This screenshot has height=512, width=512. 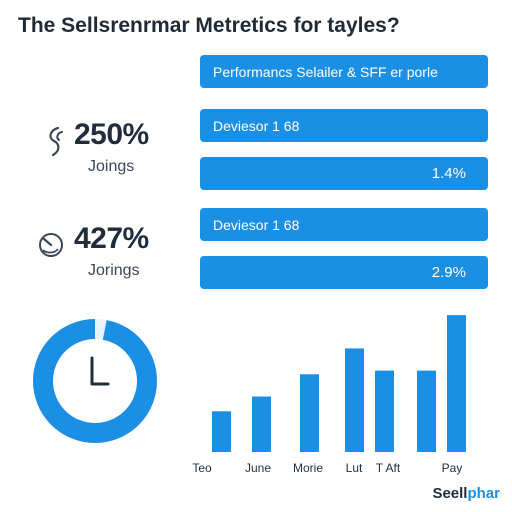 I want to click on stat-label-1: Joings, so click(x=111, y=166).